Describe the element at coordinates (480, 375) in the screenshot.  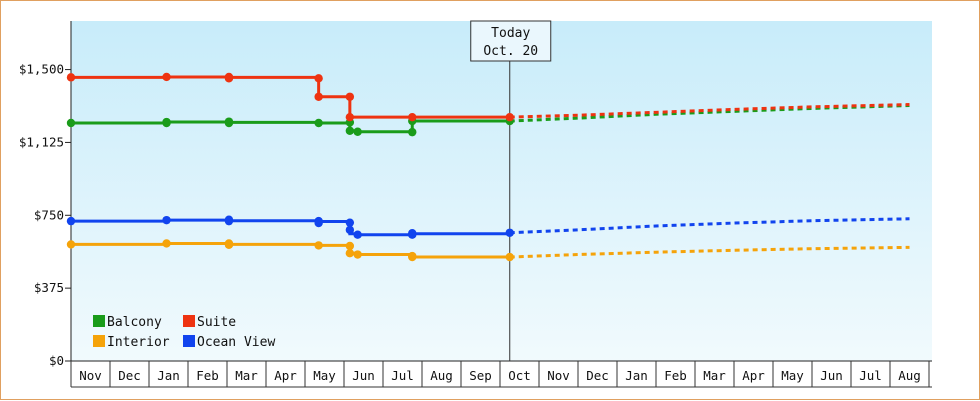
I see `x-month-label: Sep` at that location.